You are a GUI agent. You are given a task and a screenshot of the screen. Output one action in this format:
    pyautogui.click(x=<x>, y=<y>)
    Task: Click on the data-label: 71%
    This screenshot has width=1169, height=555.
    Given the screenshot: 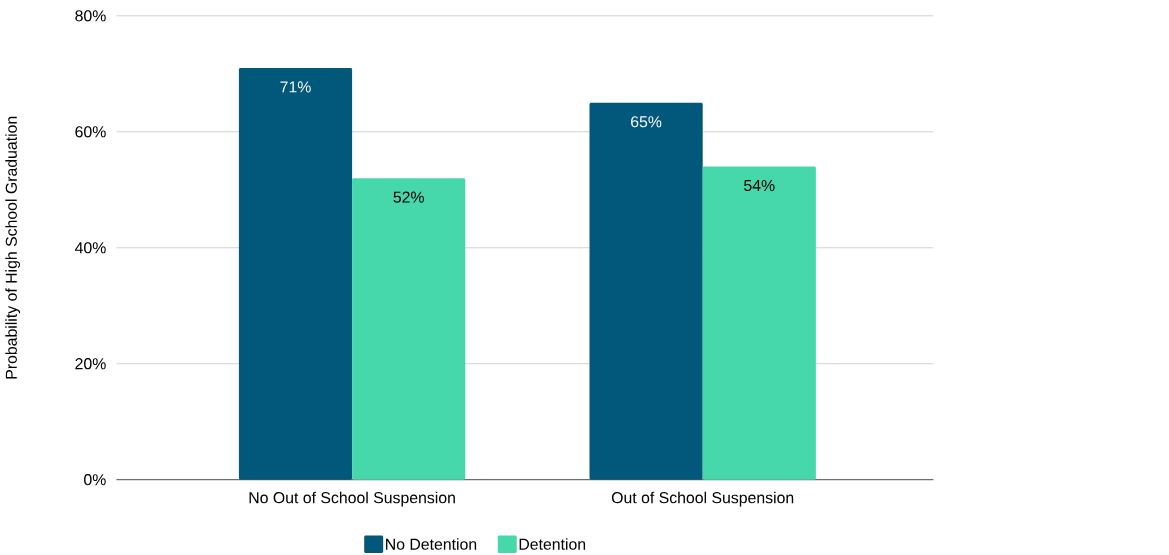 What is the action you would take?
    pyautogui.click(x=295, y=87)
    